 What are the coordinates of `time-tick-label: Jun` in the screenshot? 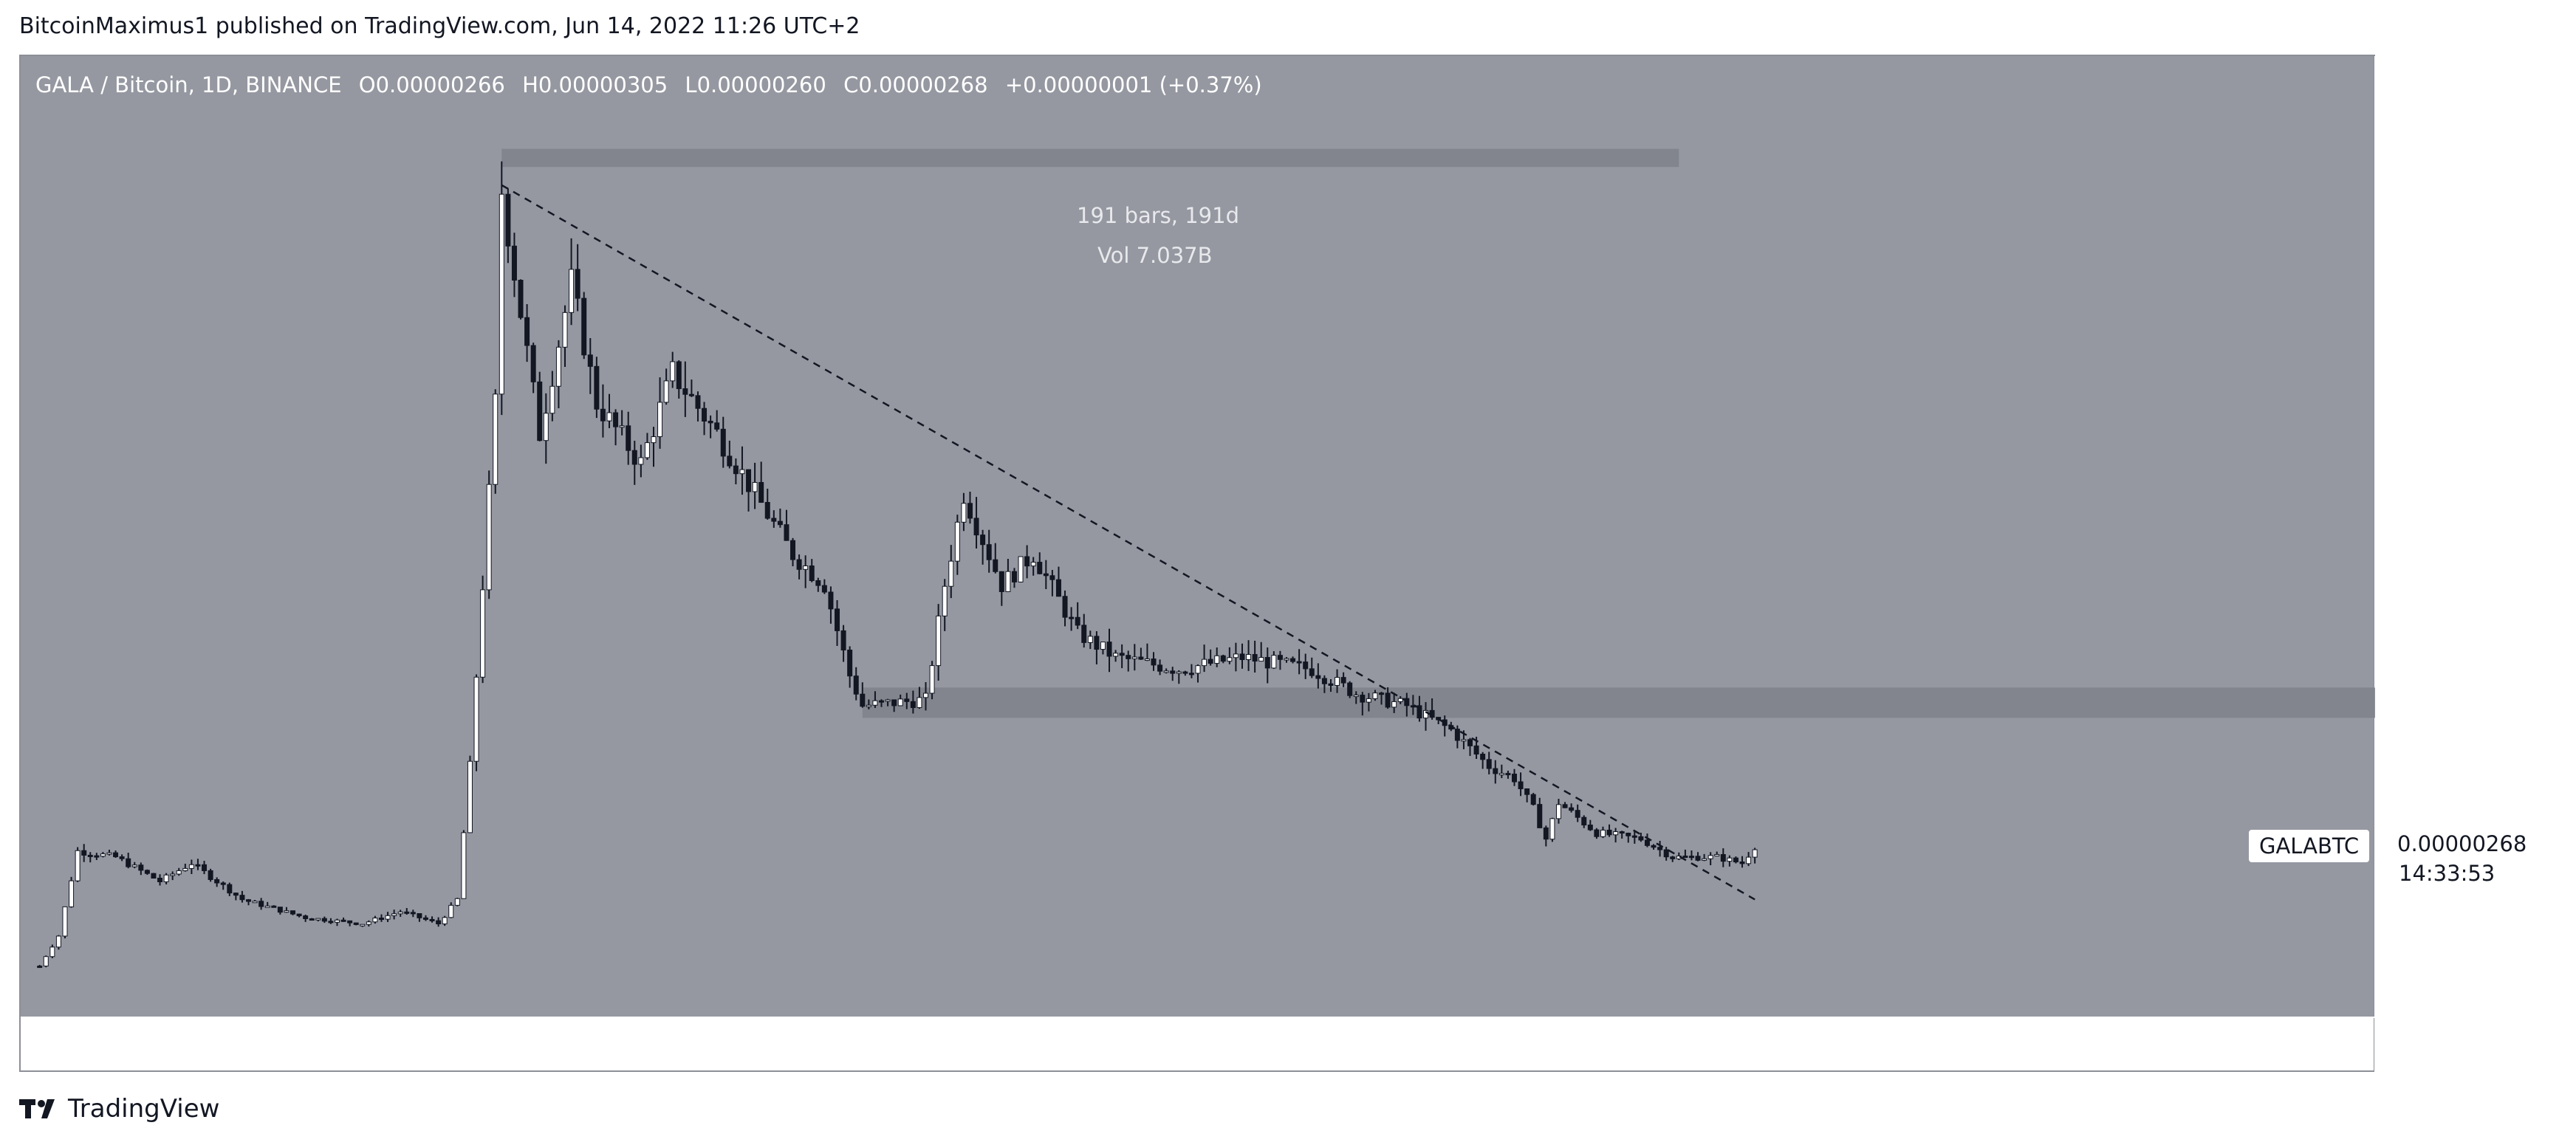 It's located at (1672, 1045).